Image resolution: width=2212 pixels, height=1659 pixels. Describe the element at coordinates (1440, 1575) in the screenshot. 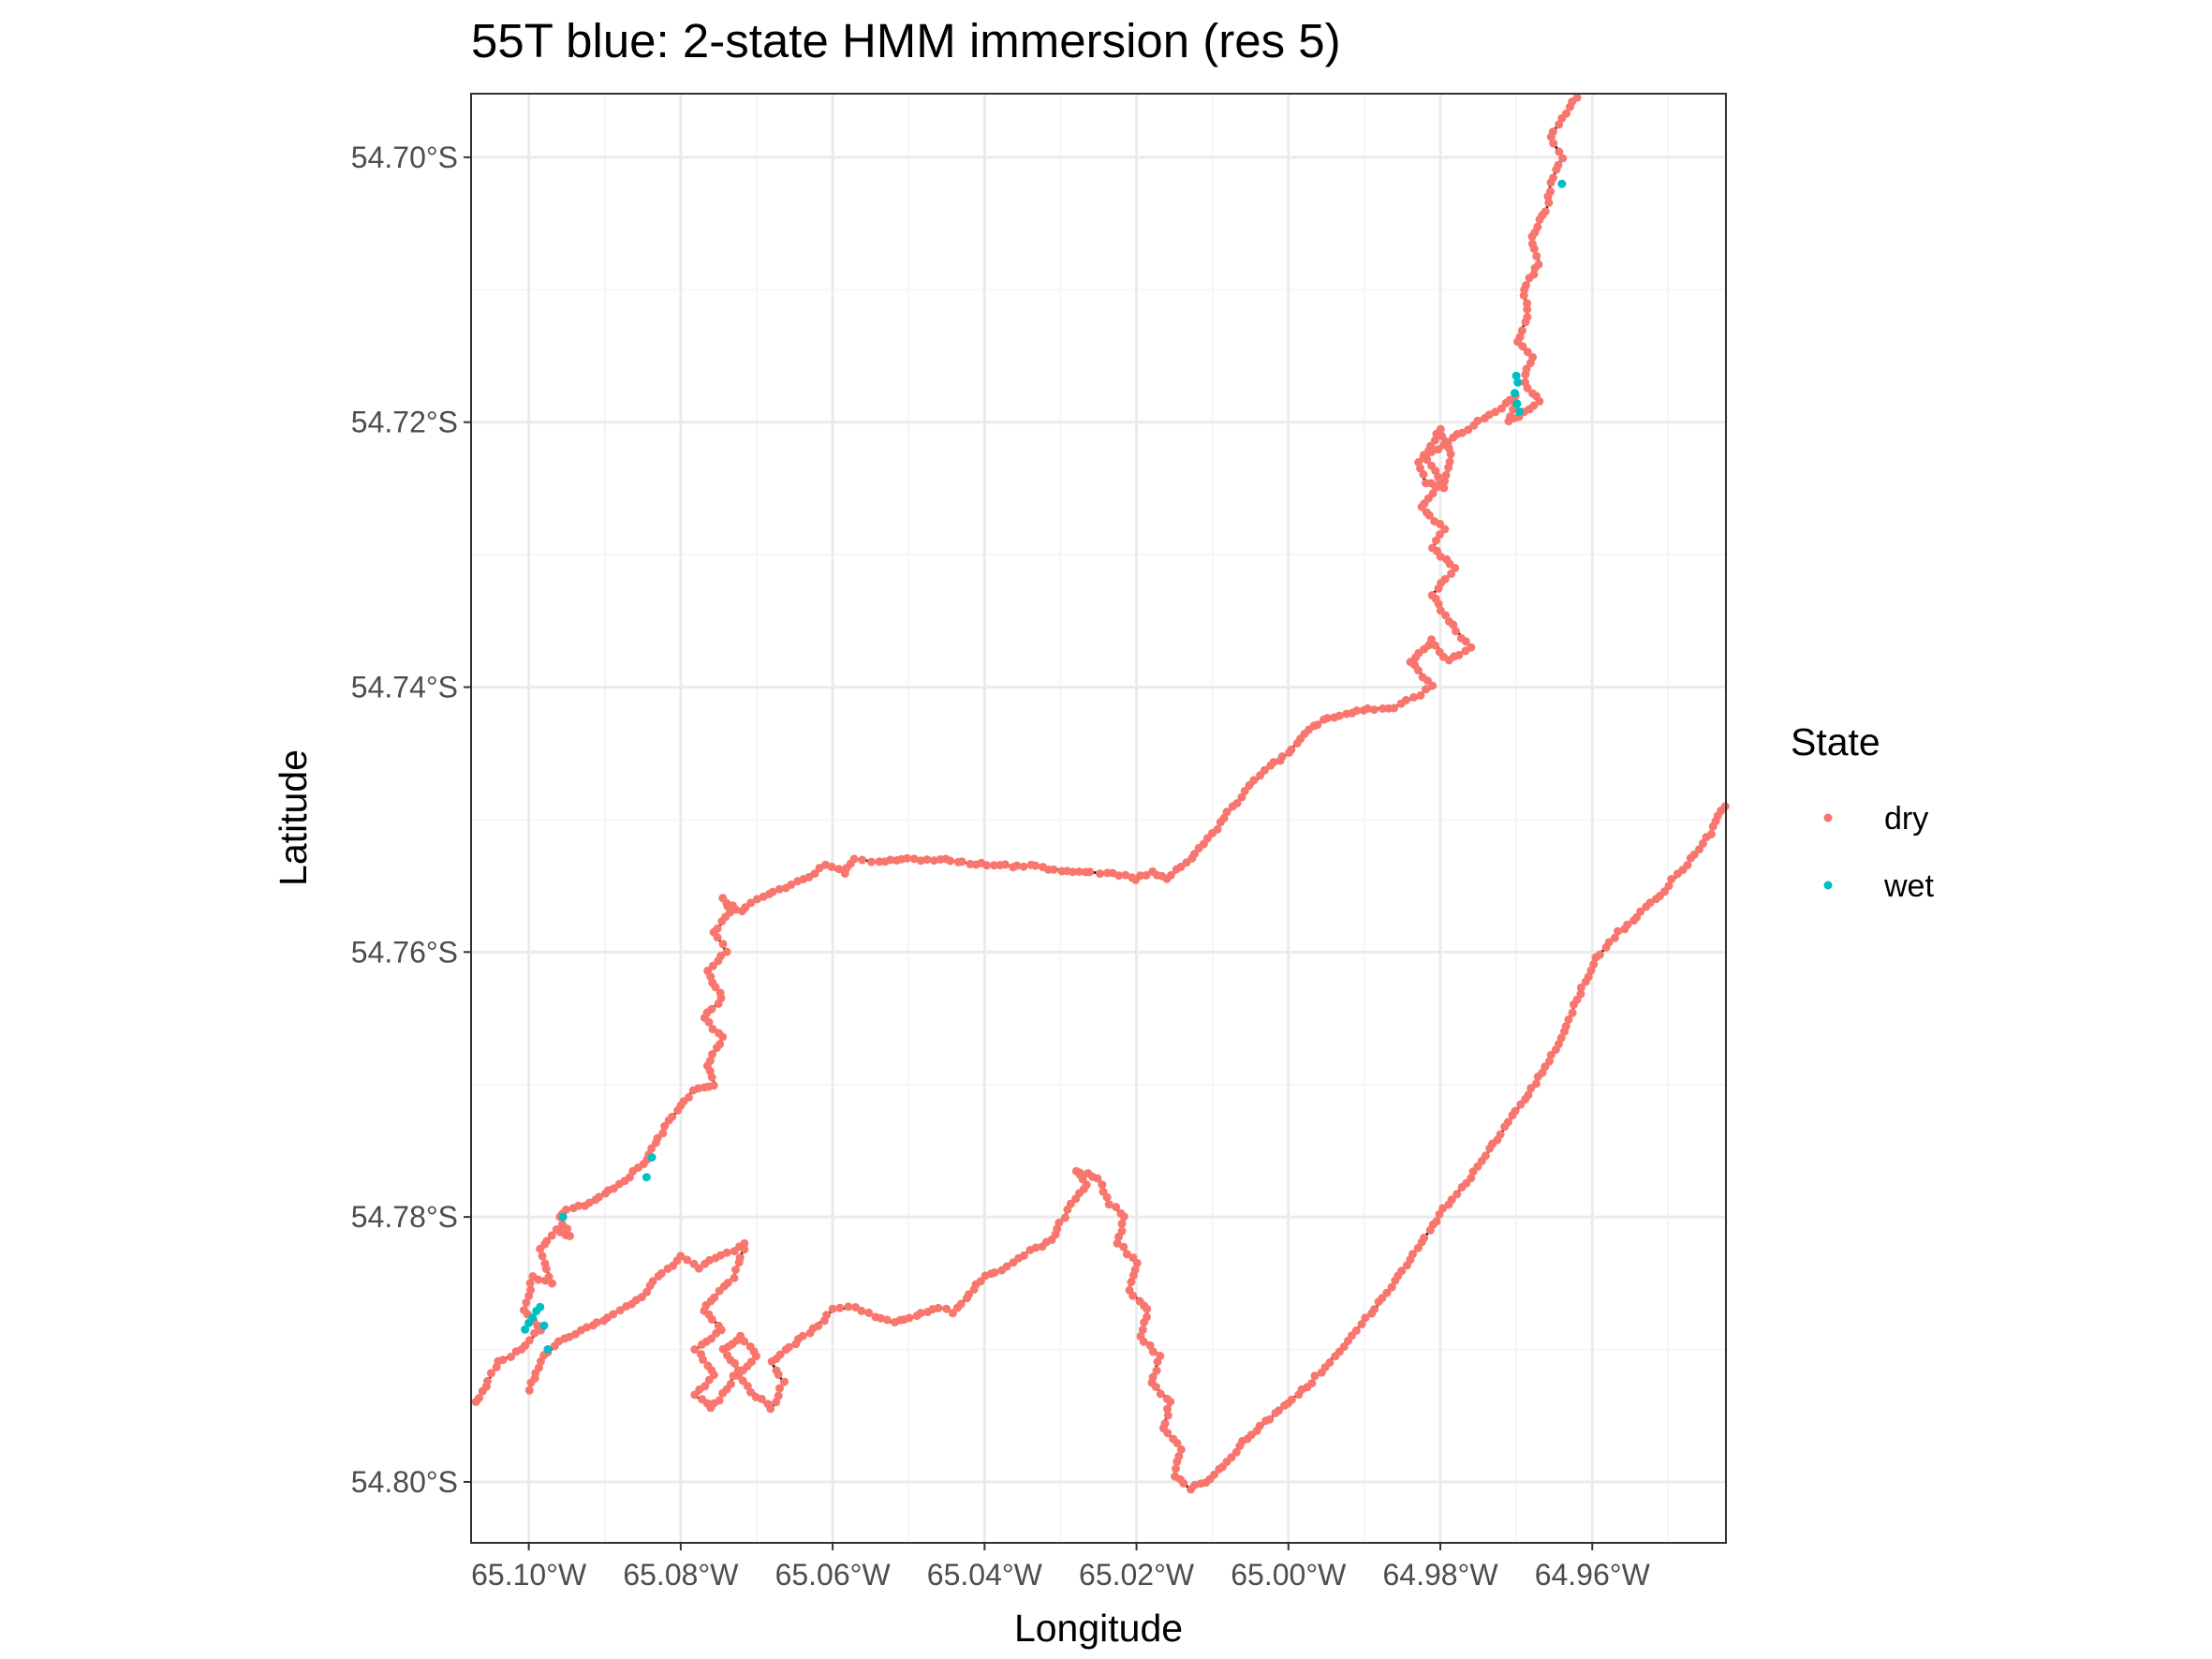

I see `x-tick-label: 64.98°W` at that location.